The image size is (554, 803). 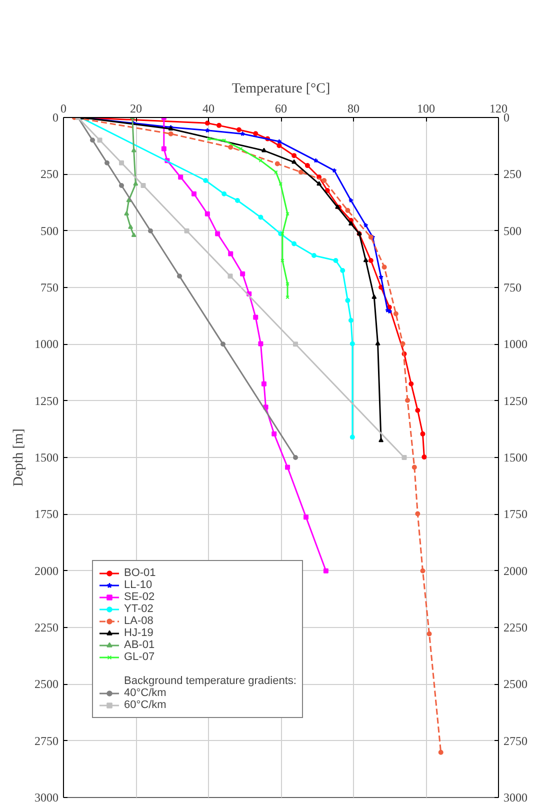 What do you see at coordinates (516, 741) in the screenshot?
I see `y2-tick-label: 2750` at bounding box center [516, 741].